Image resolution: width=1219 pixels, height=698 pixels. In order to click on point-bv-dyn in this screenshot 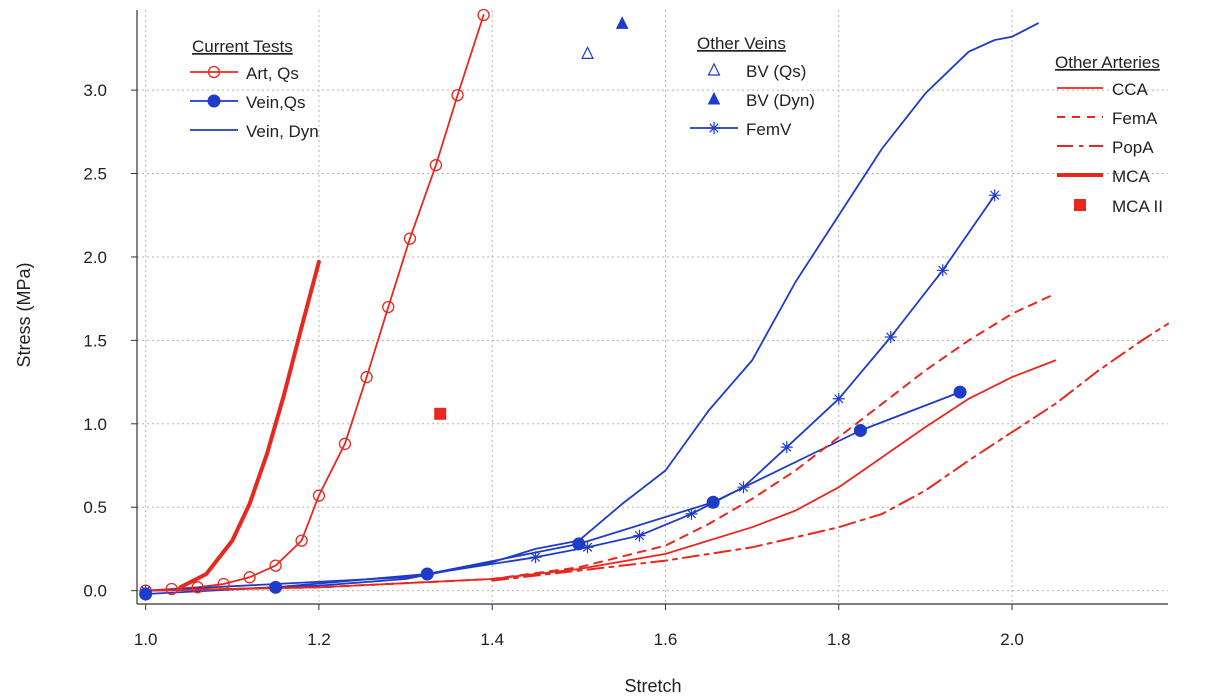, I will do `click(622, 22)`.